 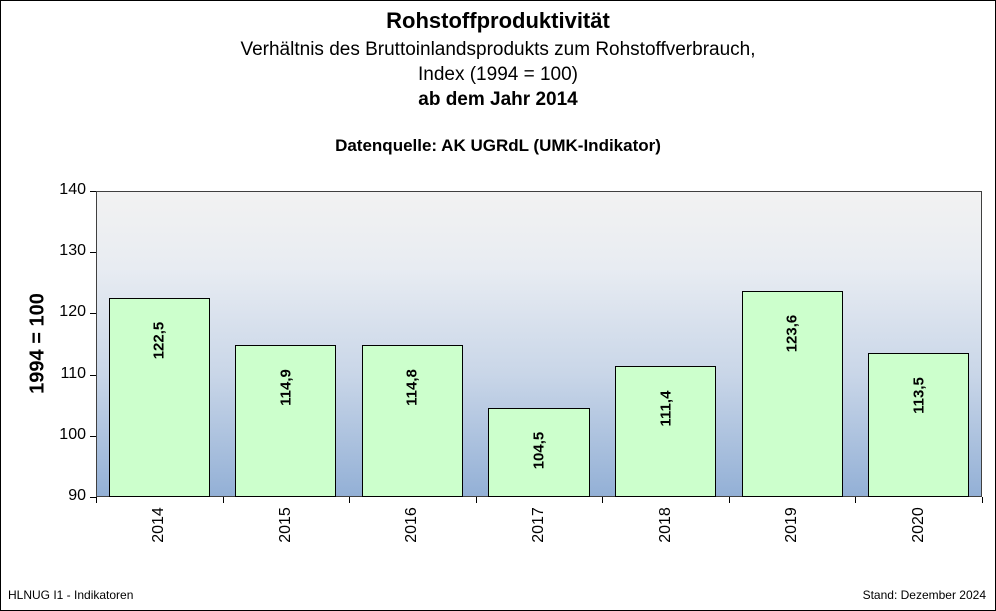 I want to click on y-tick-label: 100, so click(x=72, y=434).